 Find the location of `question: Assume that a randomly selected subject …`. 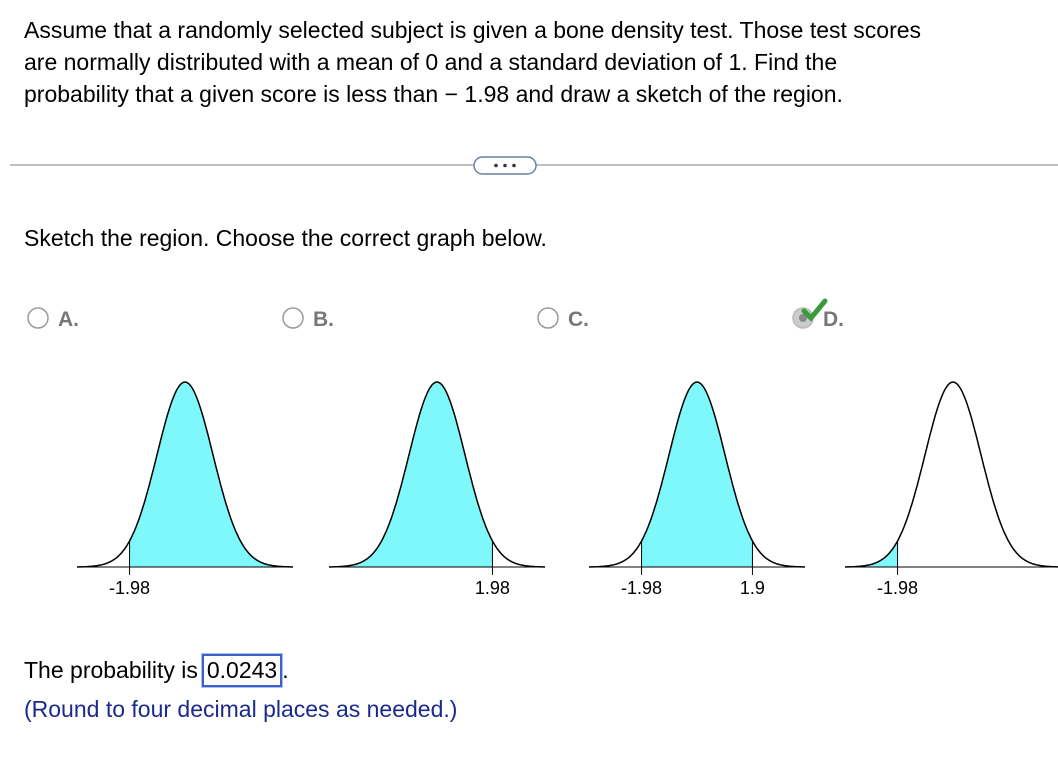

question: Assume that a randomly selected subject … is located at coordinates (472, 62).